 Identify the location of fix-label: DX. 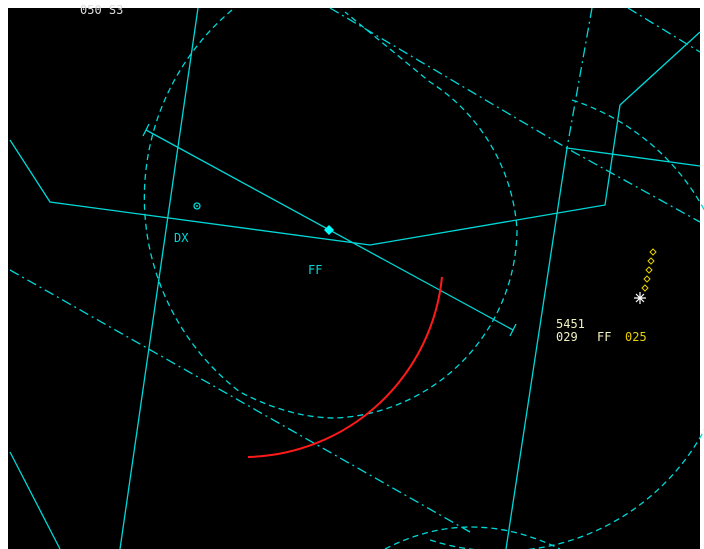
(181, 238).